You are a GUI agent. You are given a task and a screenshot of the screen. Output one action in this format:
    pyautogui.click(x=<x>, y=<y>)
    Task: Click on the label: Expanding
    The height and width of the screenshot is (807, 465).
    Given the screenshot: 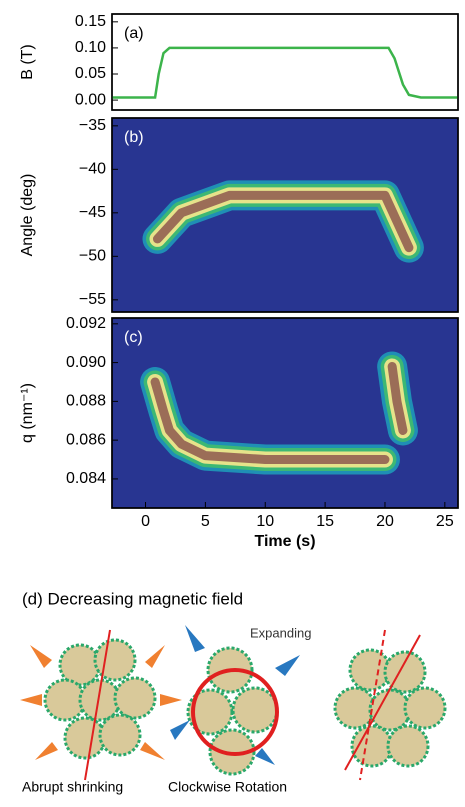 What is the action you would take?
    pyautogui.click(x=280, y=632)
    